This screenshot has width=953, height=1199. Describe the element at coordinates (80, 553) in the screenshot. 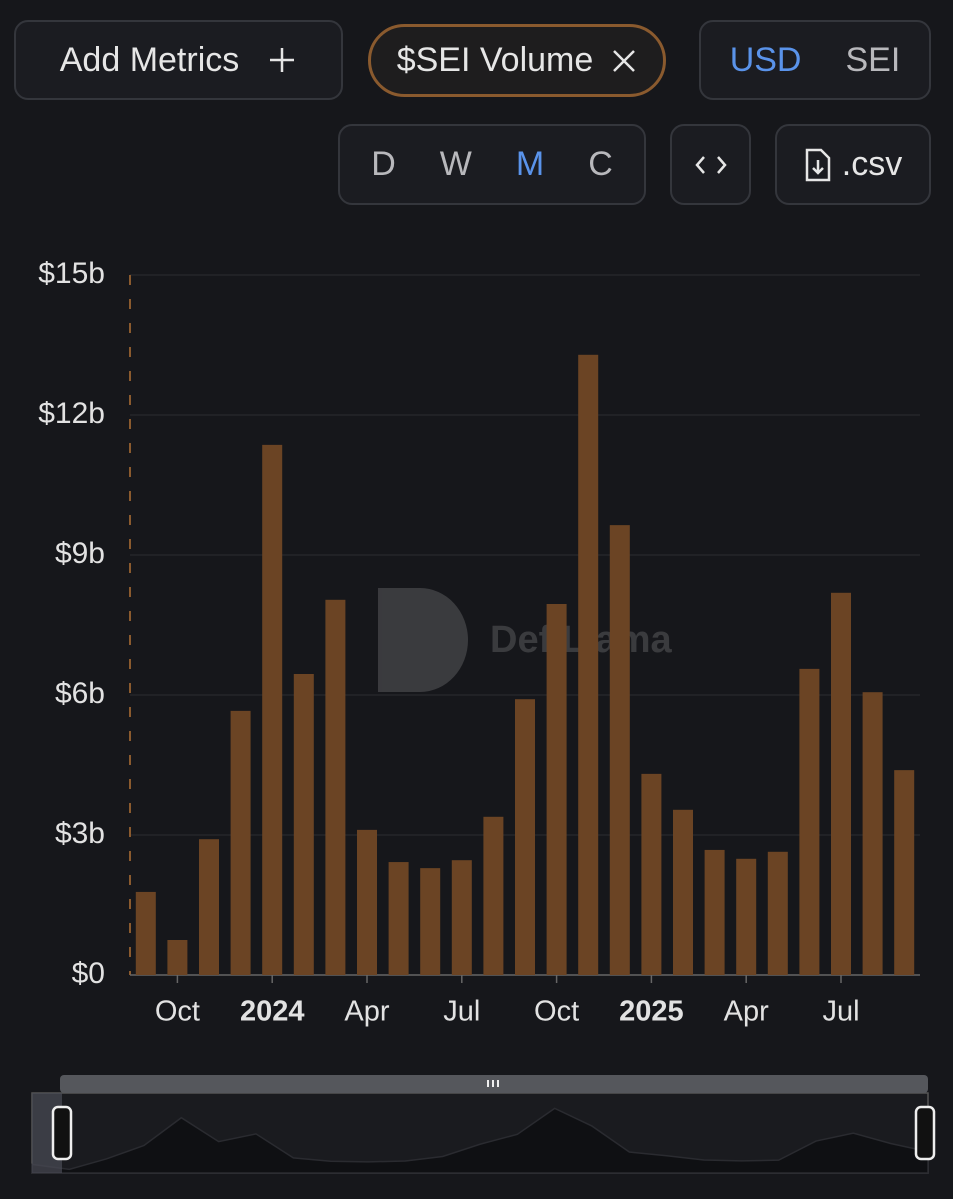

I see `y-tick-label: $9b` at that location.